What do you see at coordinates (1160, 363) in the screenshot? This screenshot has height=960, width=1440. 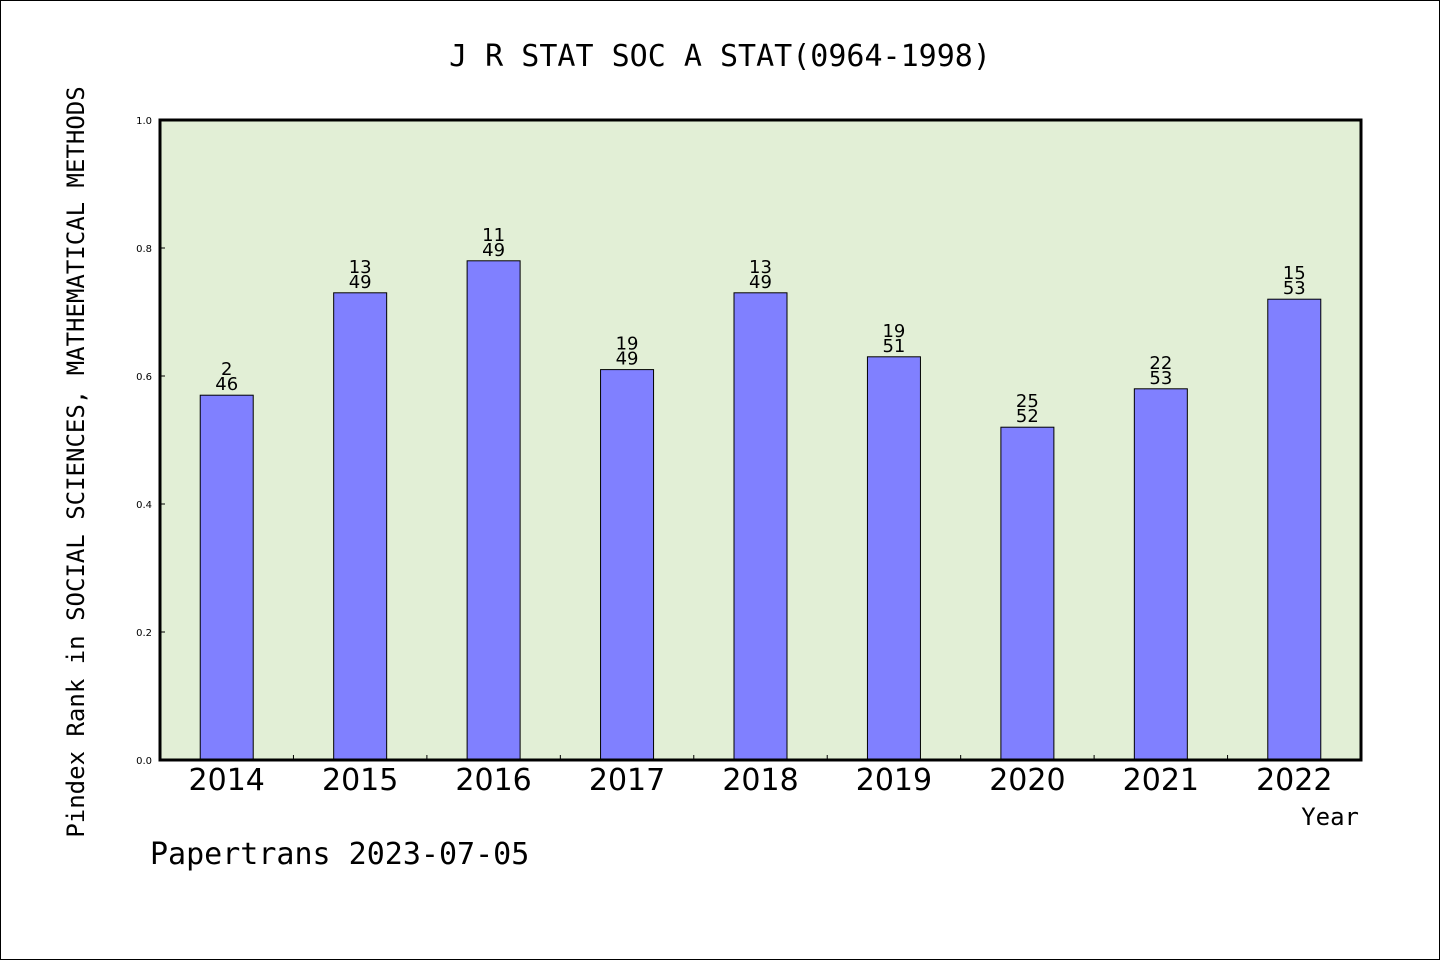 I see `data-label-rank: 22` at bounding box center [1160, 363].